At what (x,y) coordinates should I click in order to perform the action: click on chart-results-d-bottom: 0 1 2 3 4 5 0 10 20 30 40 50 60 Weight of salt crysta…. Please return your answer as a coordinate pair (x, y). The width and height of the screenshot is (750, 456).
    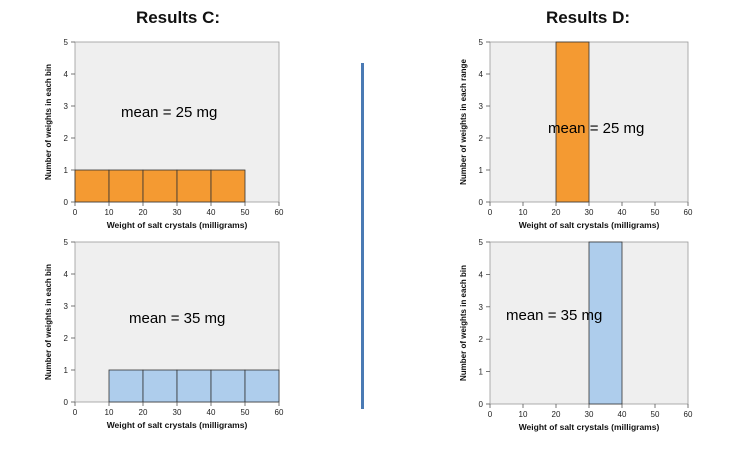
    Looking at the image, I should click on (576, 337).